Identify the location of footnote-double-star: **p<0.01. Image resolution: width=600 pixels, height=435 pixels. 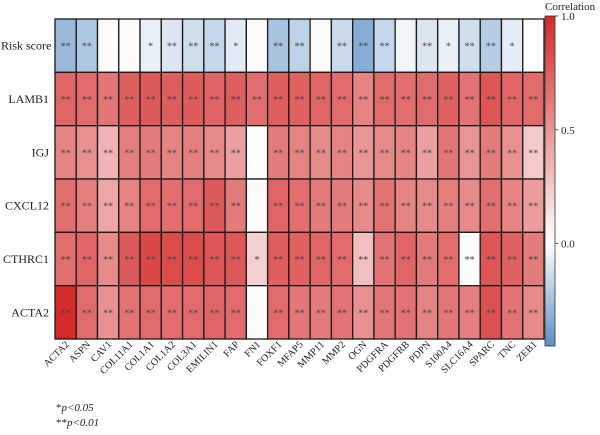
(77, 423).